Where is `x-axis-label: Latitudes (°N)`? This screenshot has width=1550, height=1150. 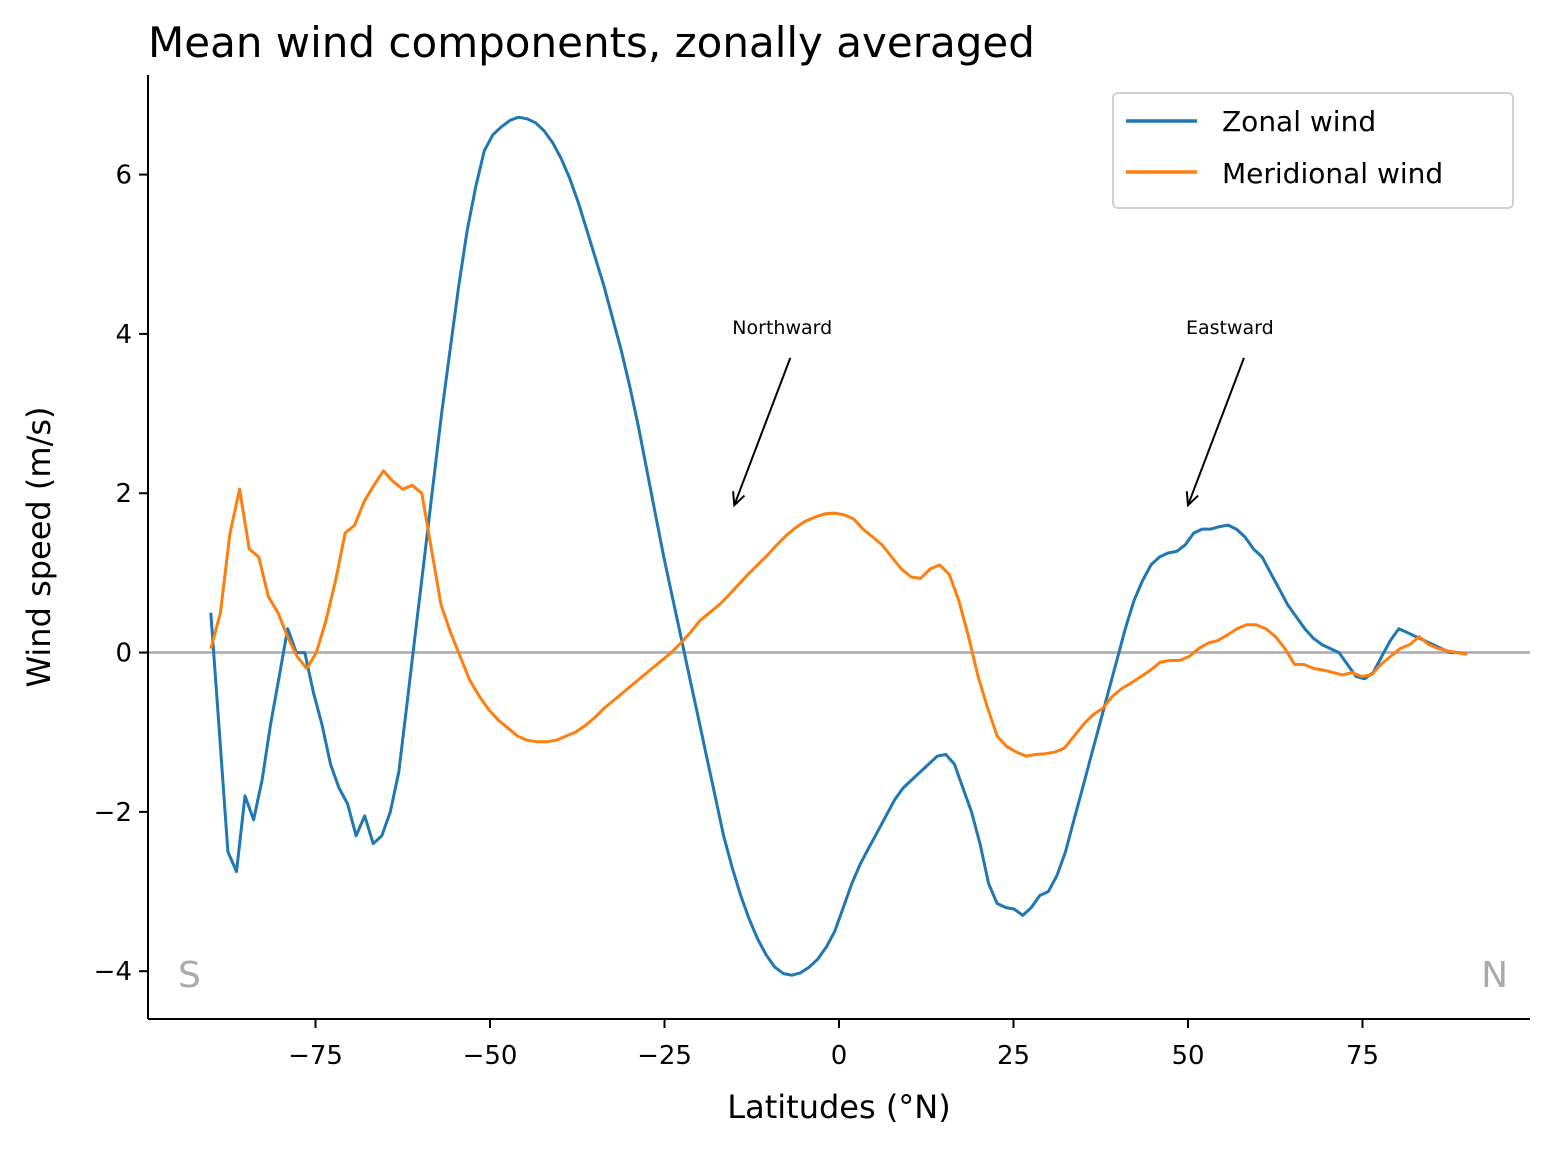
x-axis-label: Latitudes (°N) is located at coordinates (838, 1107).